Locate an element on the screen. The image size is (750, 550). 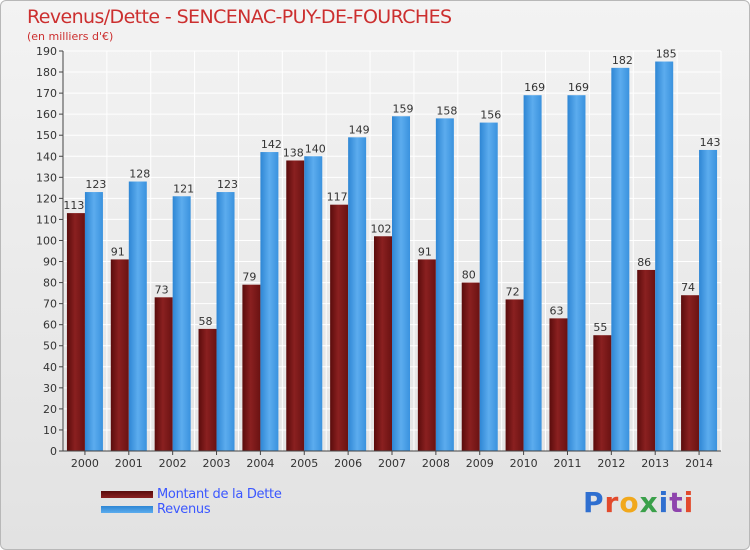
y-tick-label: 70 is located at coordinates (50, 304).